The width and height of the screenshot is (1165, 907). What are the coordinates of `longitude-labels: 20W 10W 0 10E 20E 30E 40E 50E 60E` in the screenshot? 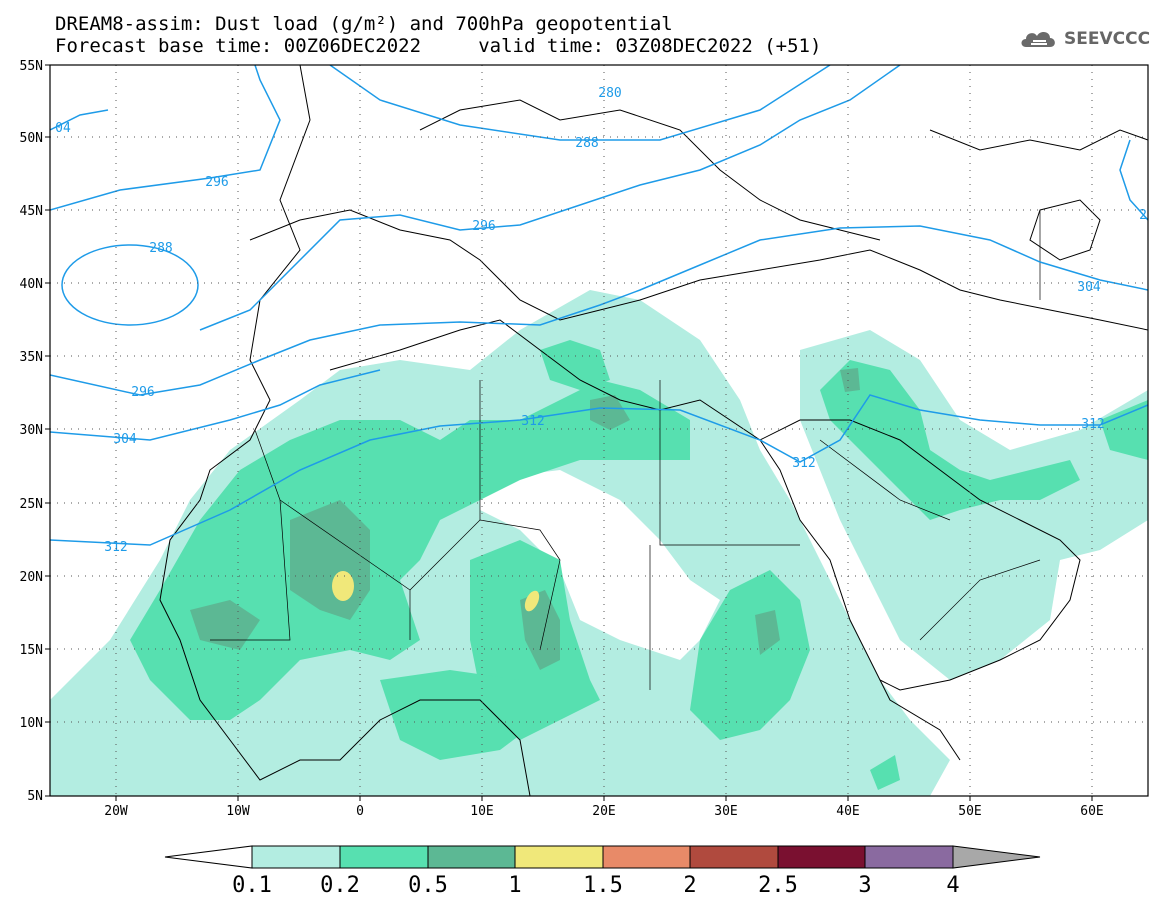 It's located at (603, 811).